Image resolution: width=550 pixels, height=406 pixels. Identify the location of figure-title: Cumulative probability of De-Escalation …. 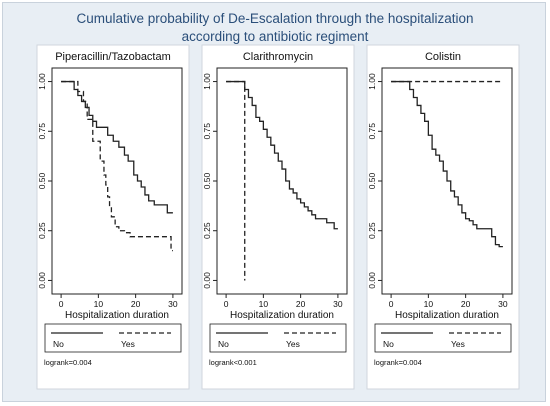
(275, 28).